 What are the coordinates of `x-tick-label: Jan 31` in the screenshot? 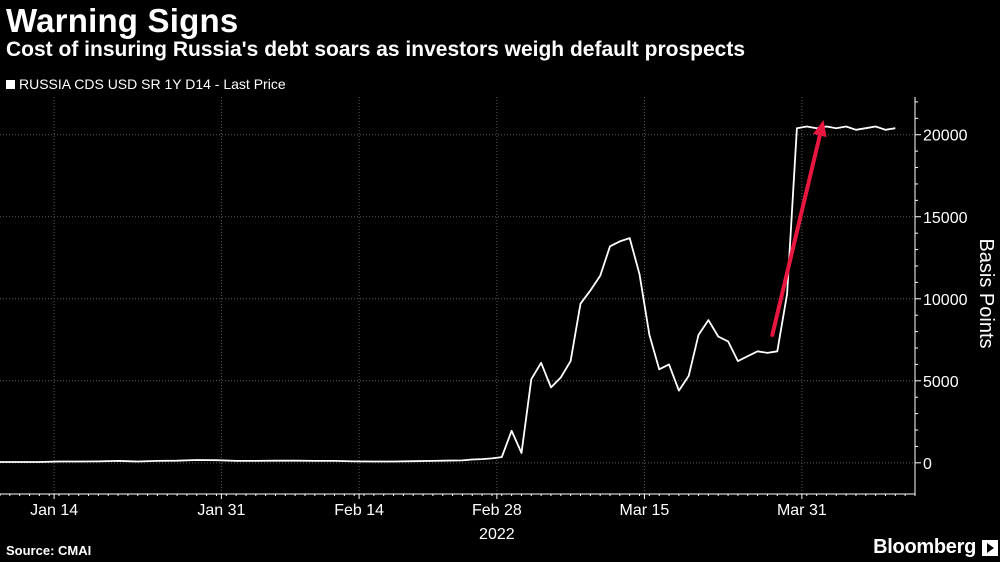 It's located at (221, 510).